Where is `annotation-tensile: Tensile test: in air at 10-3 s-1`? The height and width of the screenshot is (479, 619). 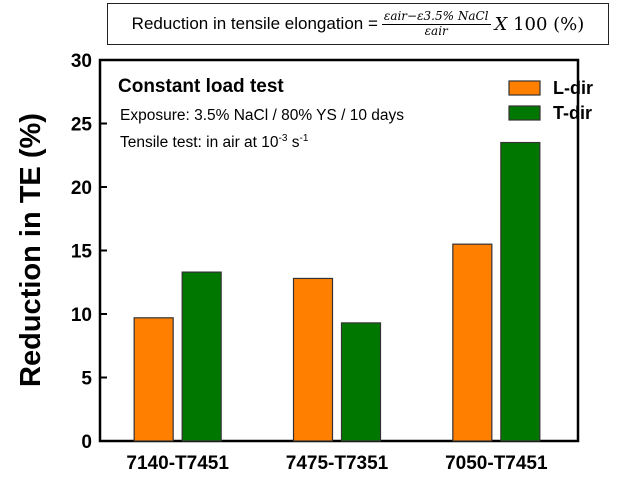
annotation-tensile: Tensile test: in air at 10-3 s-1 is located at coordinates (214, 142).